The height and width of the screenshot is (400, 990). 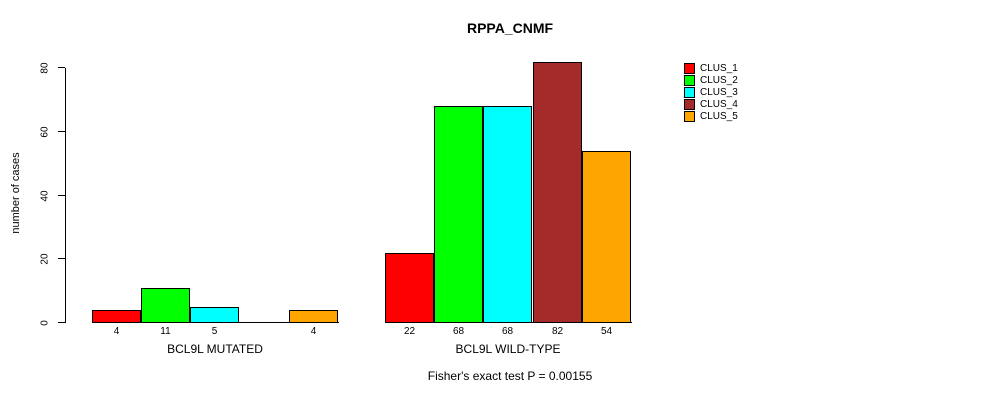 I want to click on y-tick-label: 0, so click(x=45, y=323).